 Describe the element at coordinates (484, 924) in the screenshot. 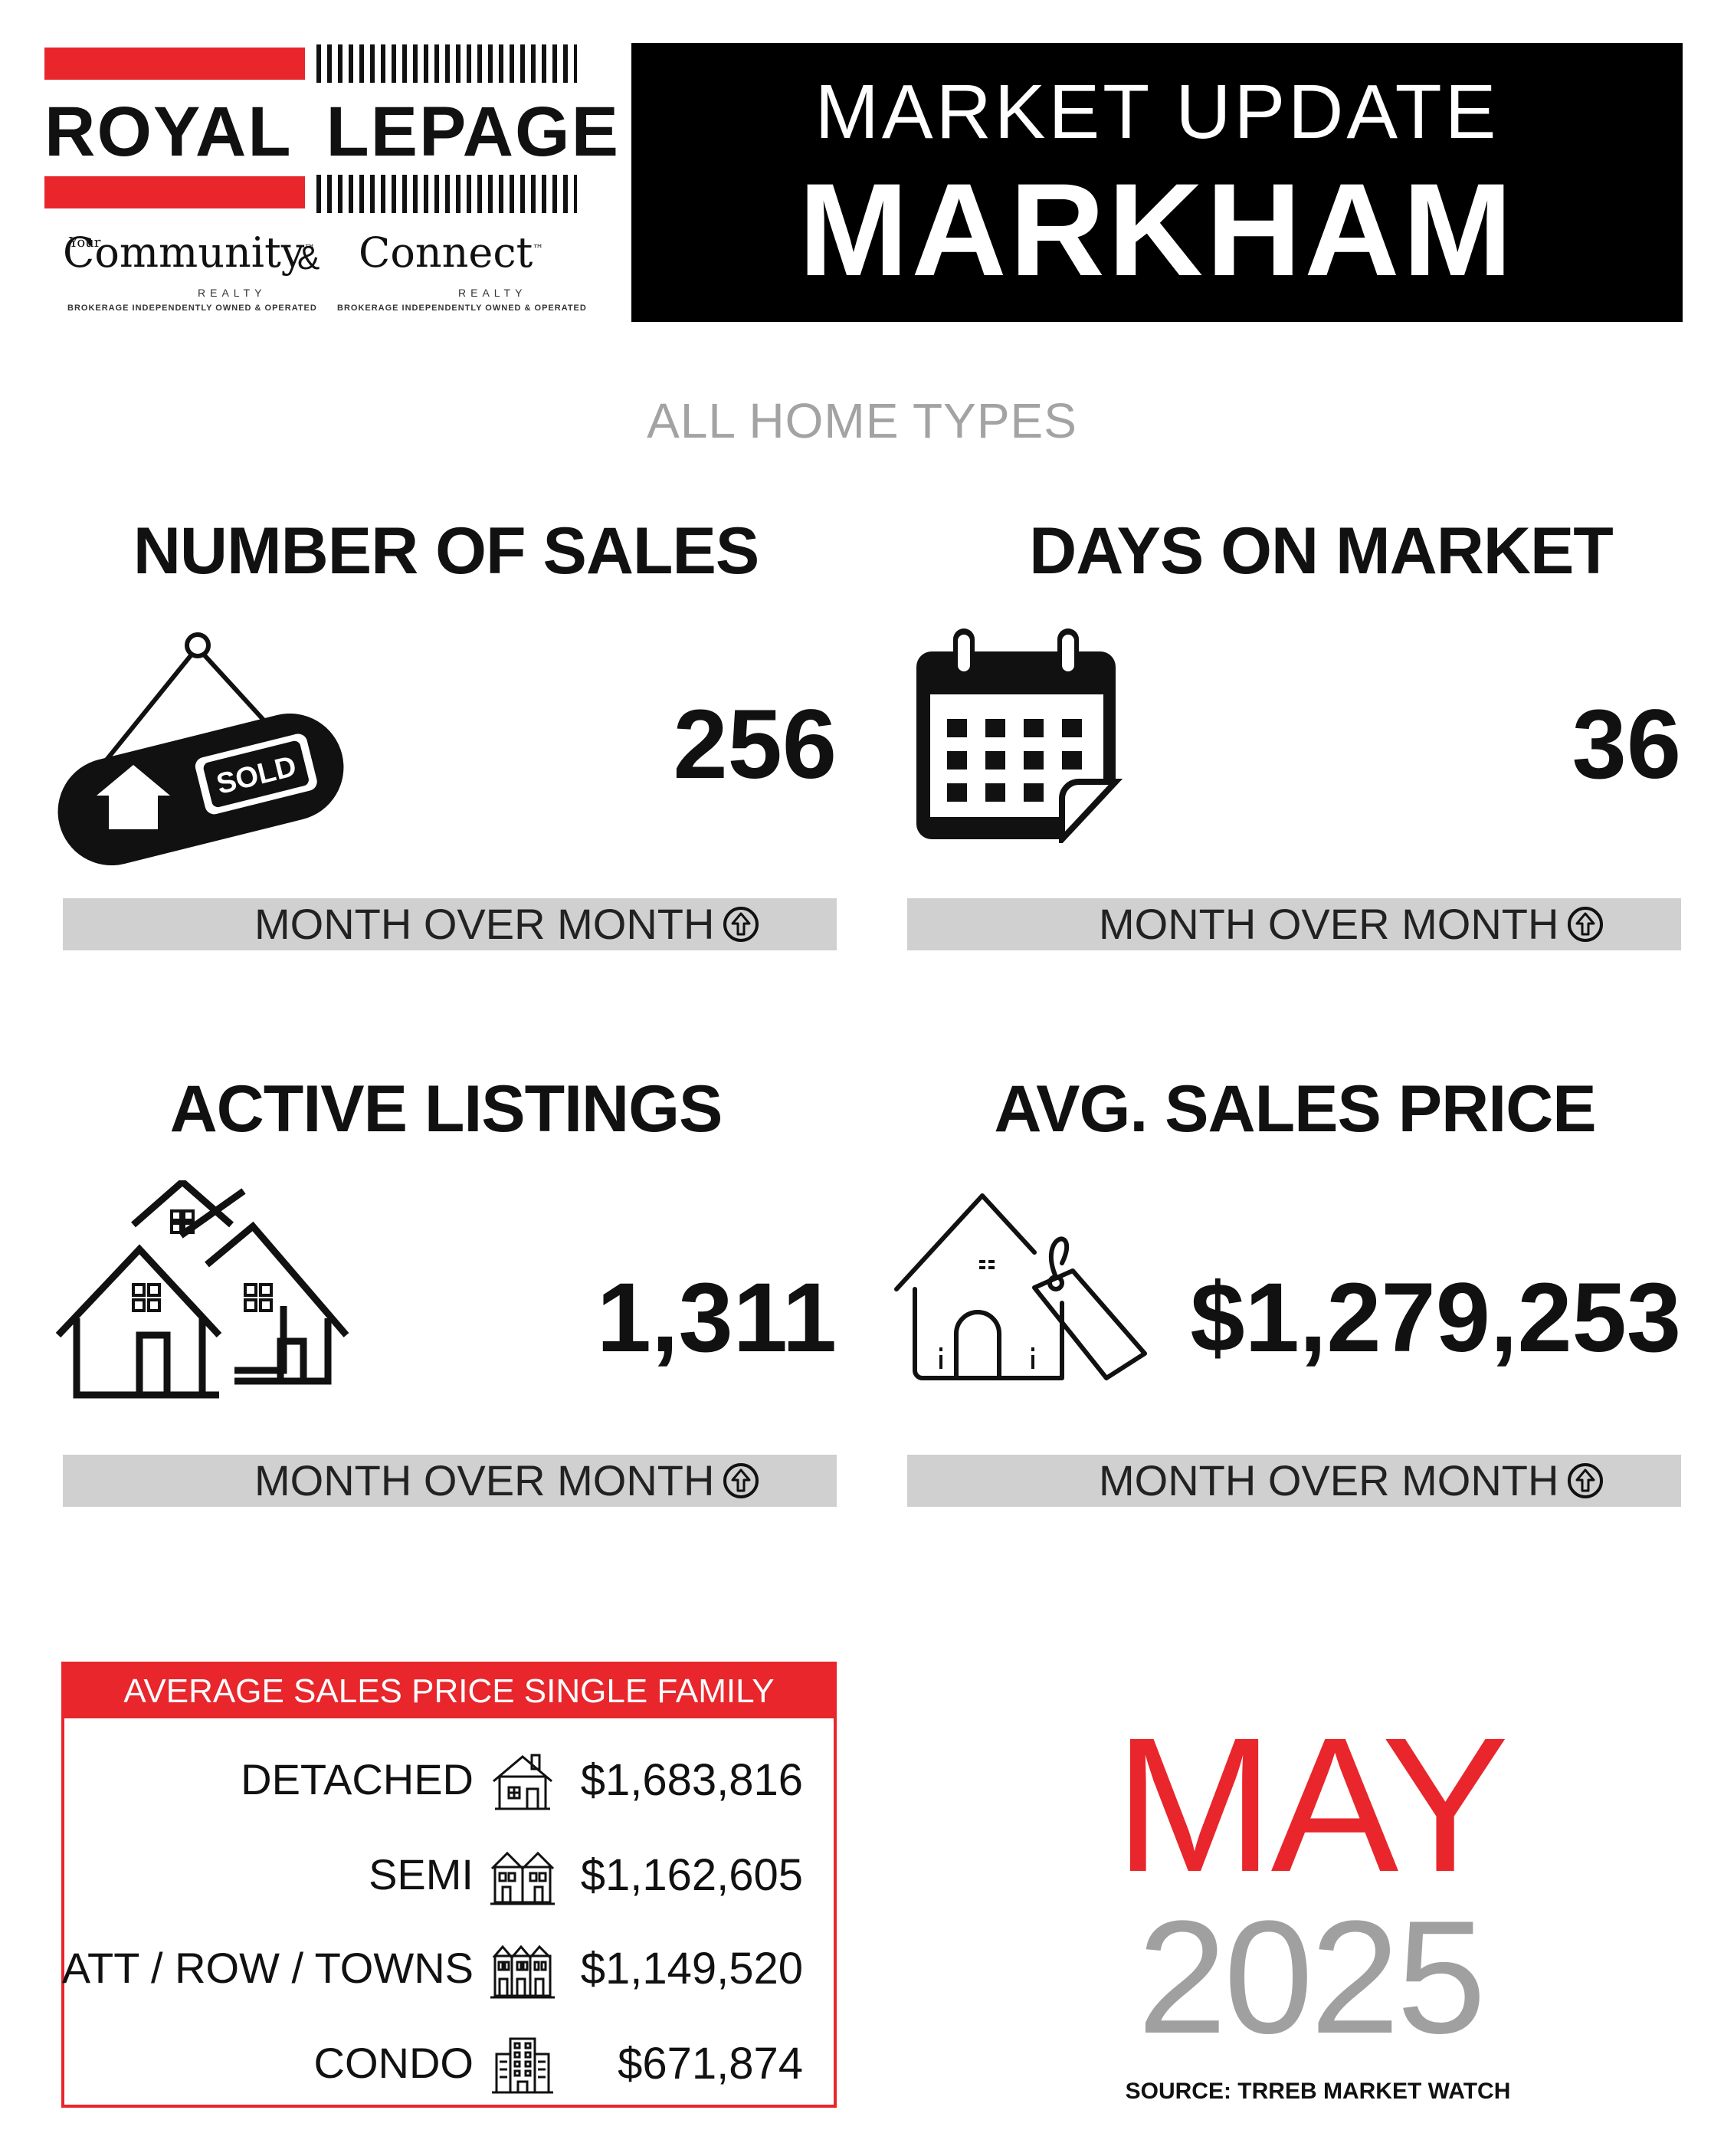

I see `trend-label-sales: MONTH OVER MONTH` at that location.